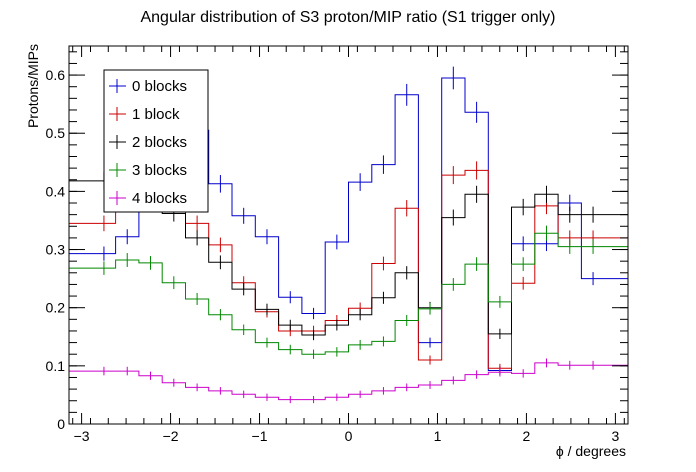 This screenshot has height=472, width=696. I want to click on x-tick-label: 0, so click(349, 436).